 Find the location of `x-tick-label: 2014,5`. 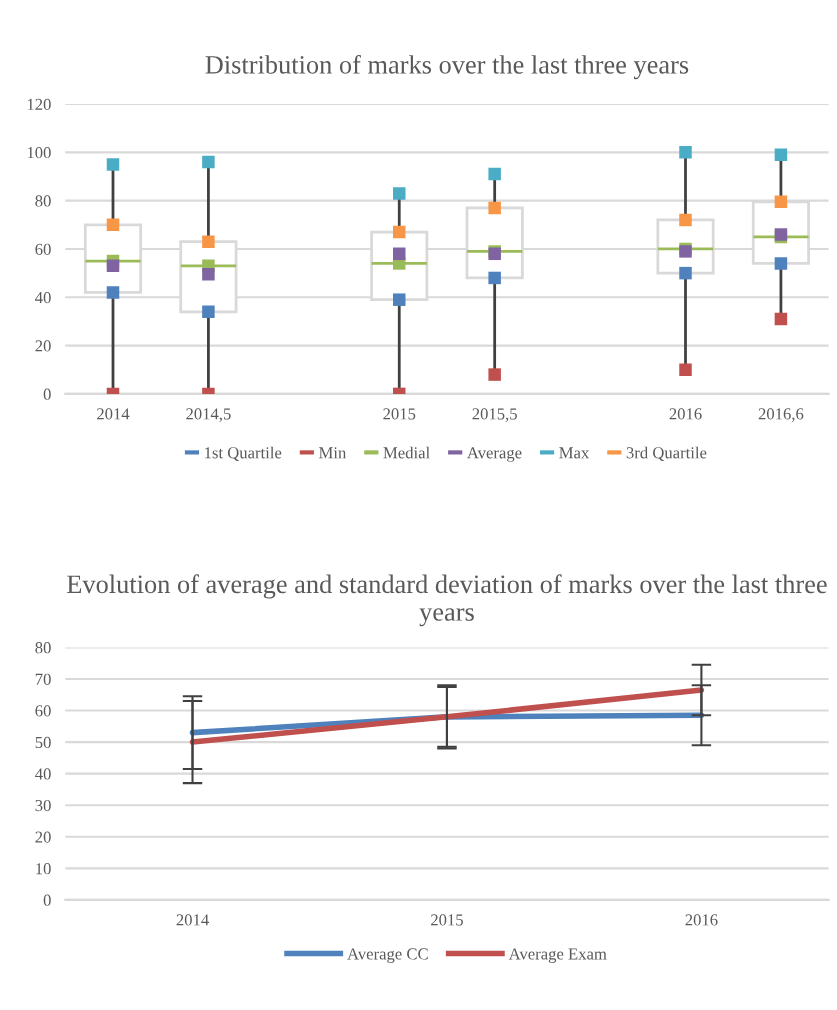

x-tick-label: 2014,5 is located at coordinates (208, 415).